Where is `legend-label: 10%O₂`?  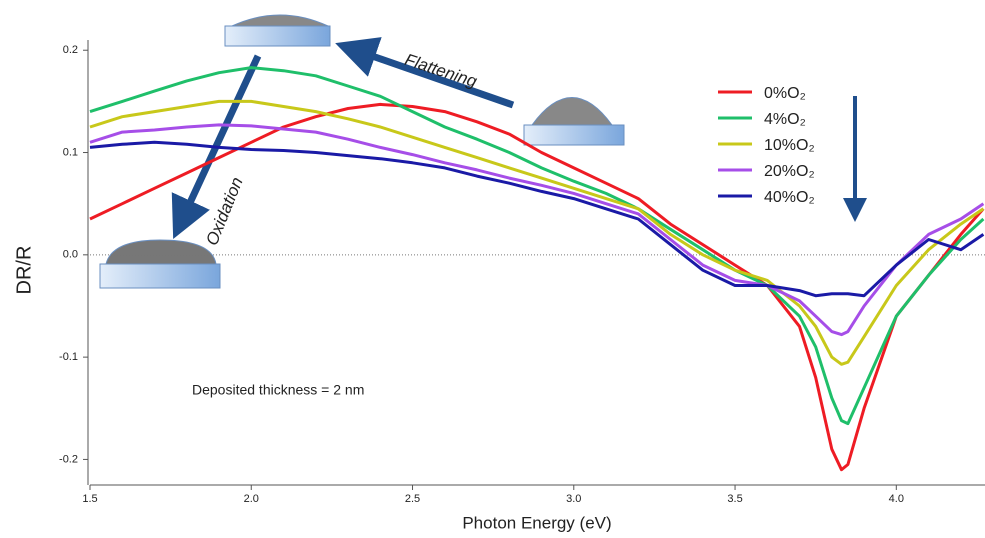
legend-label: 10%O₂ is located at coordinates (789, 145).